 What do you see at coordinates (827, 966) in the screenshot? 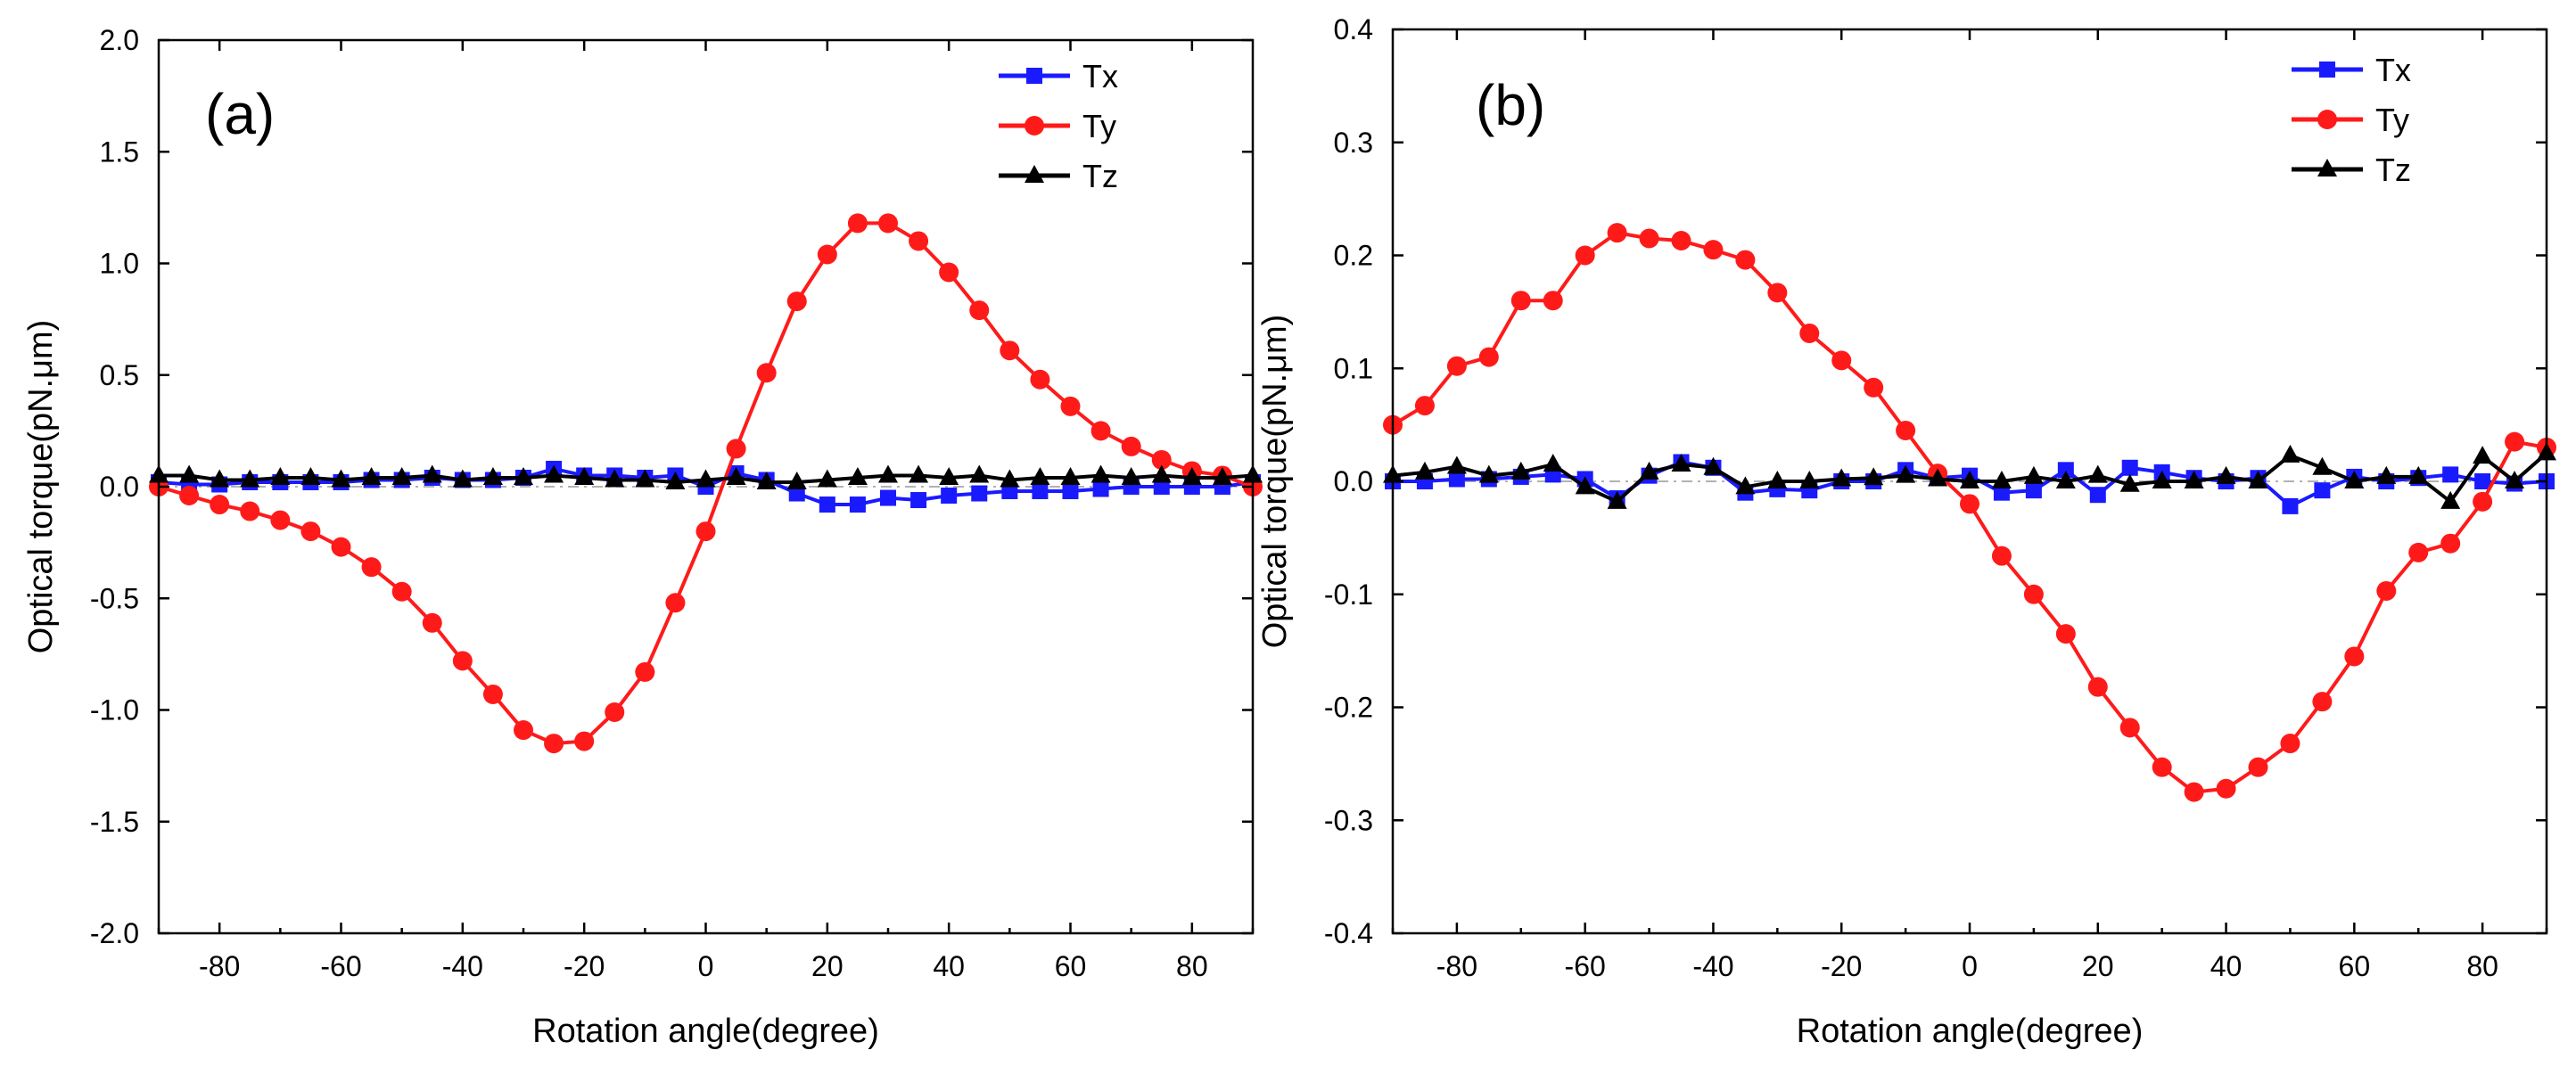
I see `x-tick-label: 20` at bounding box center [827, 966].